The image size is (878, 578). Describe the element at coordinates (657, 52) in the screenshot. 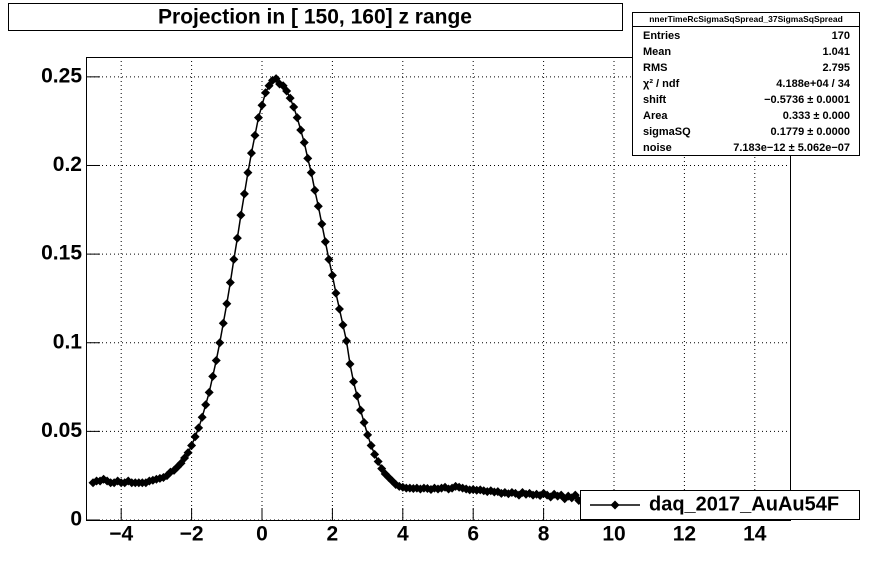

I see `stat-label: Mean` at that location.